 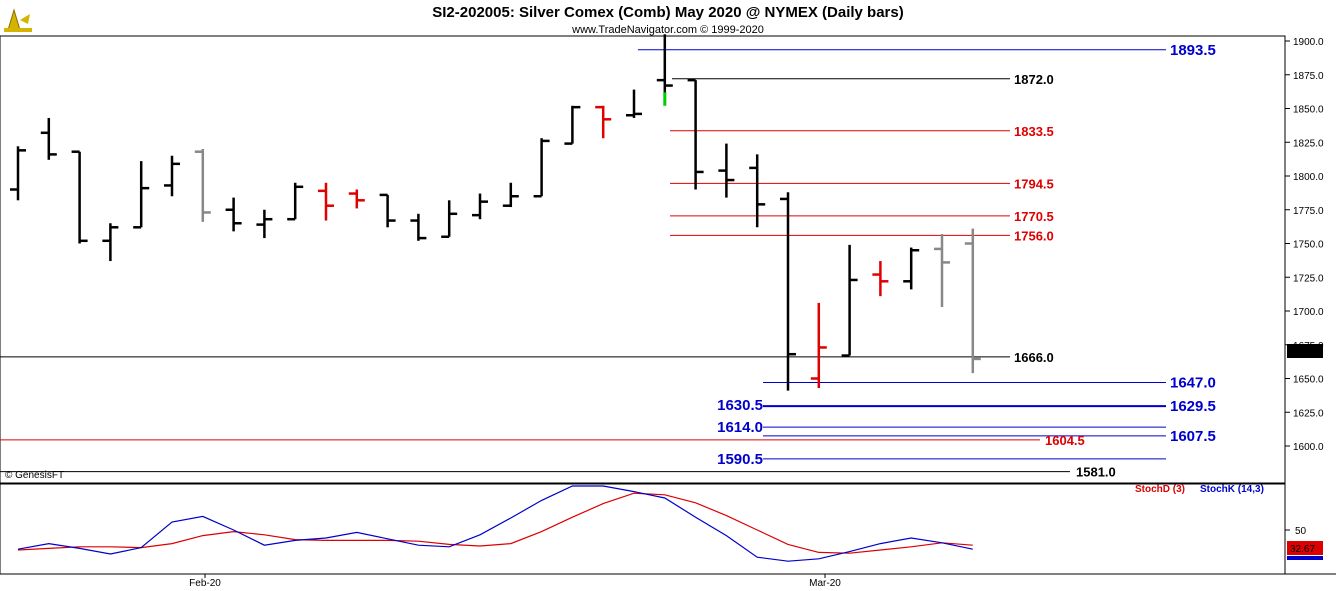 I want to click on watermark: © GenesisFT, so click(x=34, y=475).